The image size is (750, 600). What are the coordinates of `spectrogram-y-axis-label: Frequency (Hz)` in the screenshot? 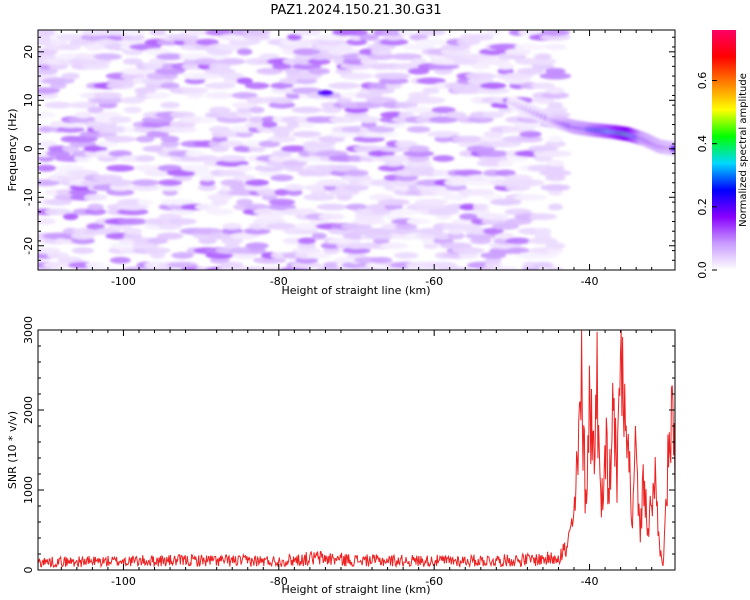 It's located at (12, 150).